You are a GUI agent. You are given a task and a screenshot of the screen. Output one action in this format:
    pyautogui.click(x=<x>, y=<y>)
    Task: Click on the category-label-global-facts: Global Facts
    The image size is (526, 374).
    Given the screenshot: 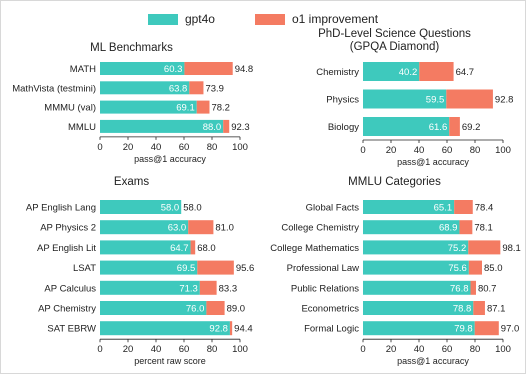 What is the action you would take?
    pyautogui.click(x=333, y=208)
    